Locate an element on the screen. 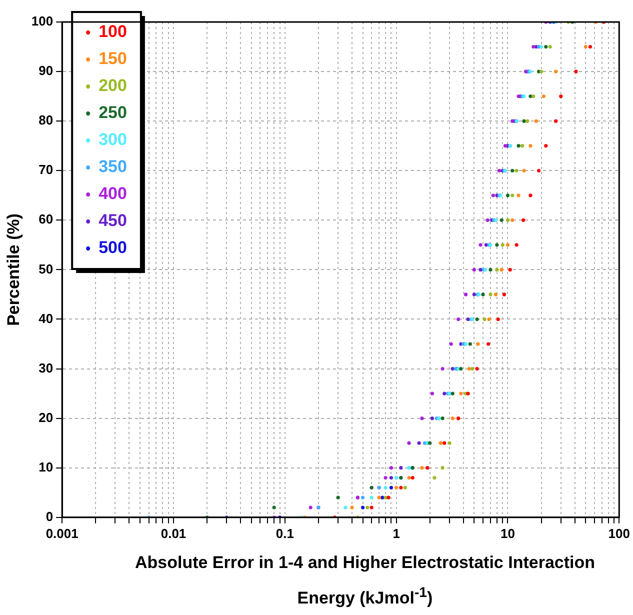  y-axis-title: Percentile (%) is located at coordinates (13, 269).